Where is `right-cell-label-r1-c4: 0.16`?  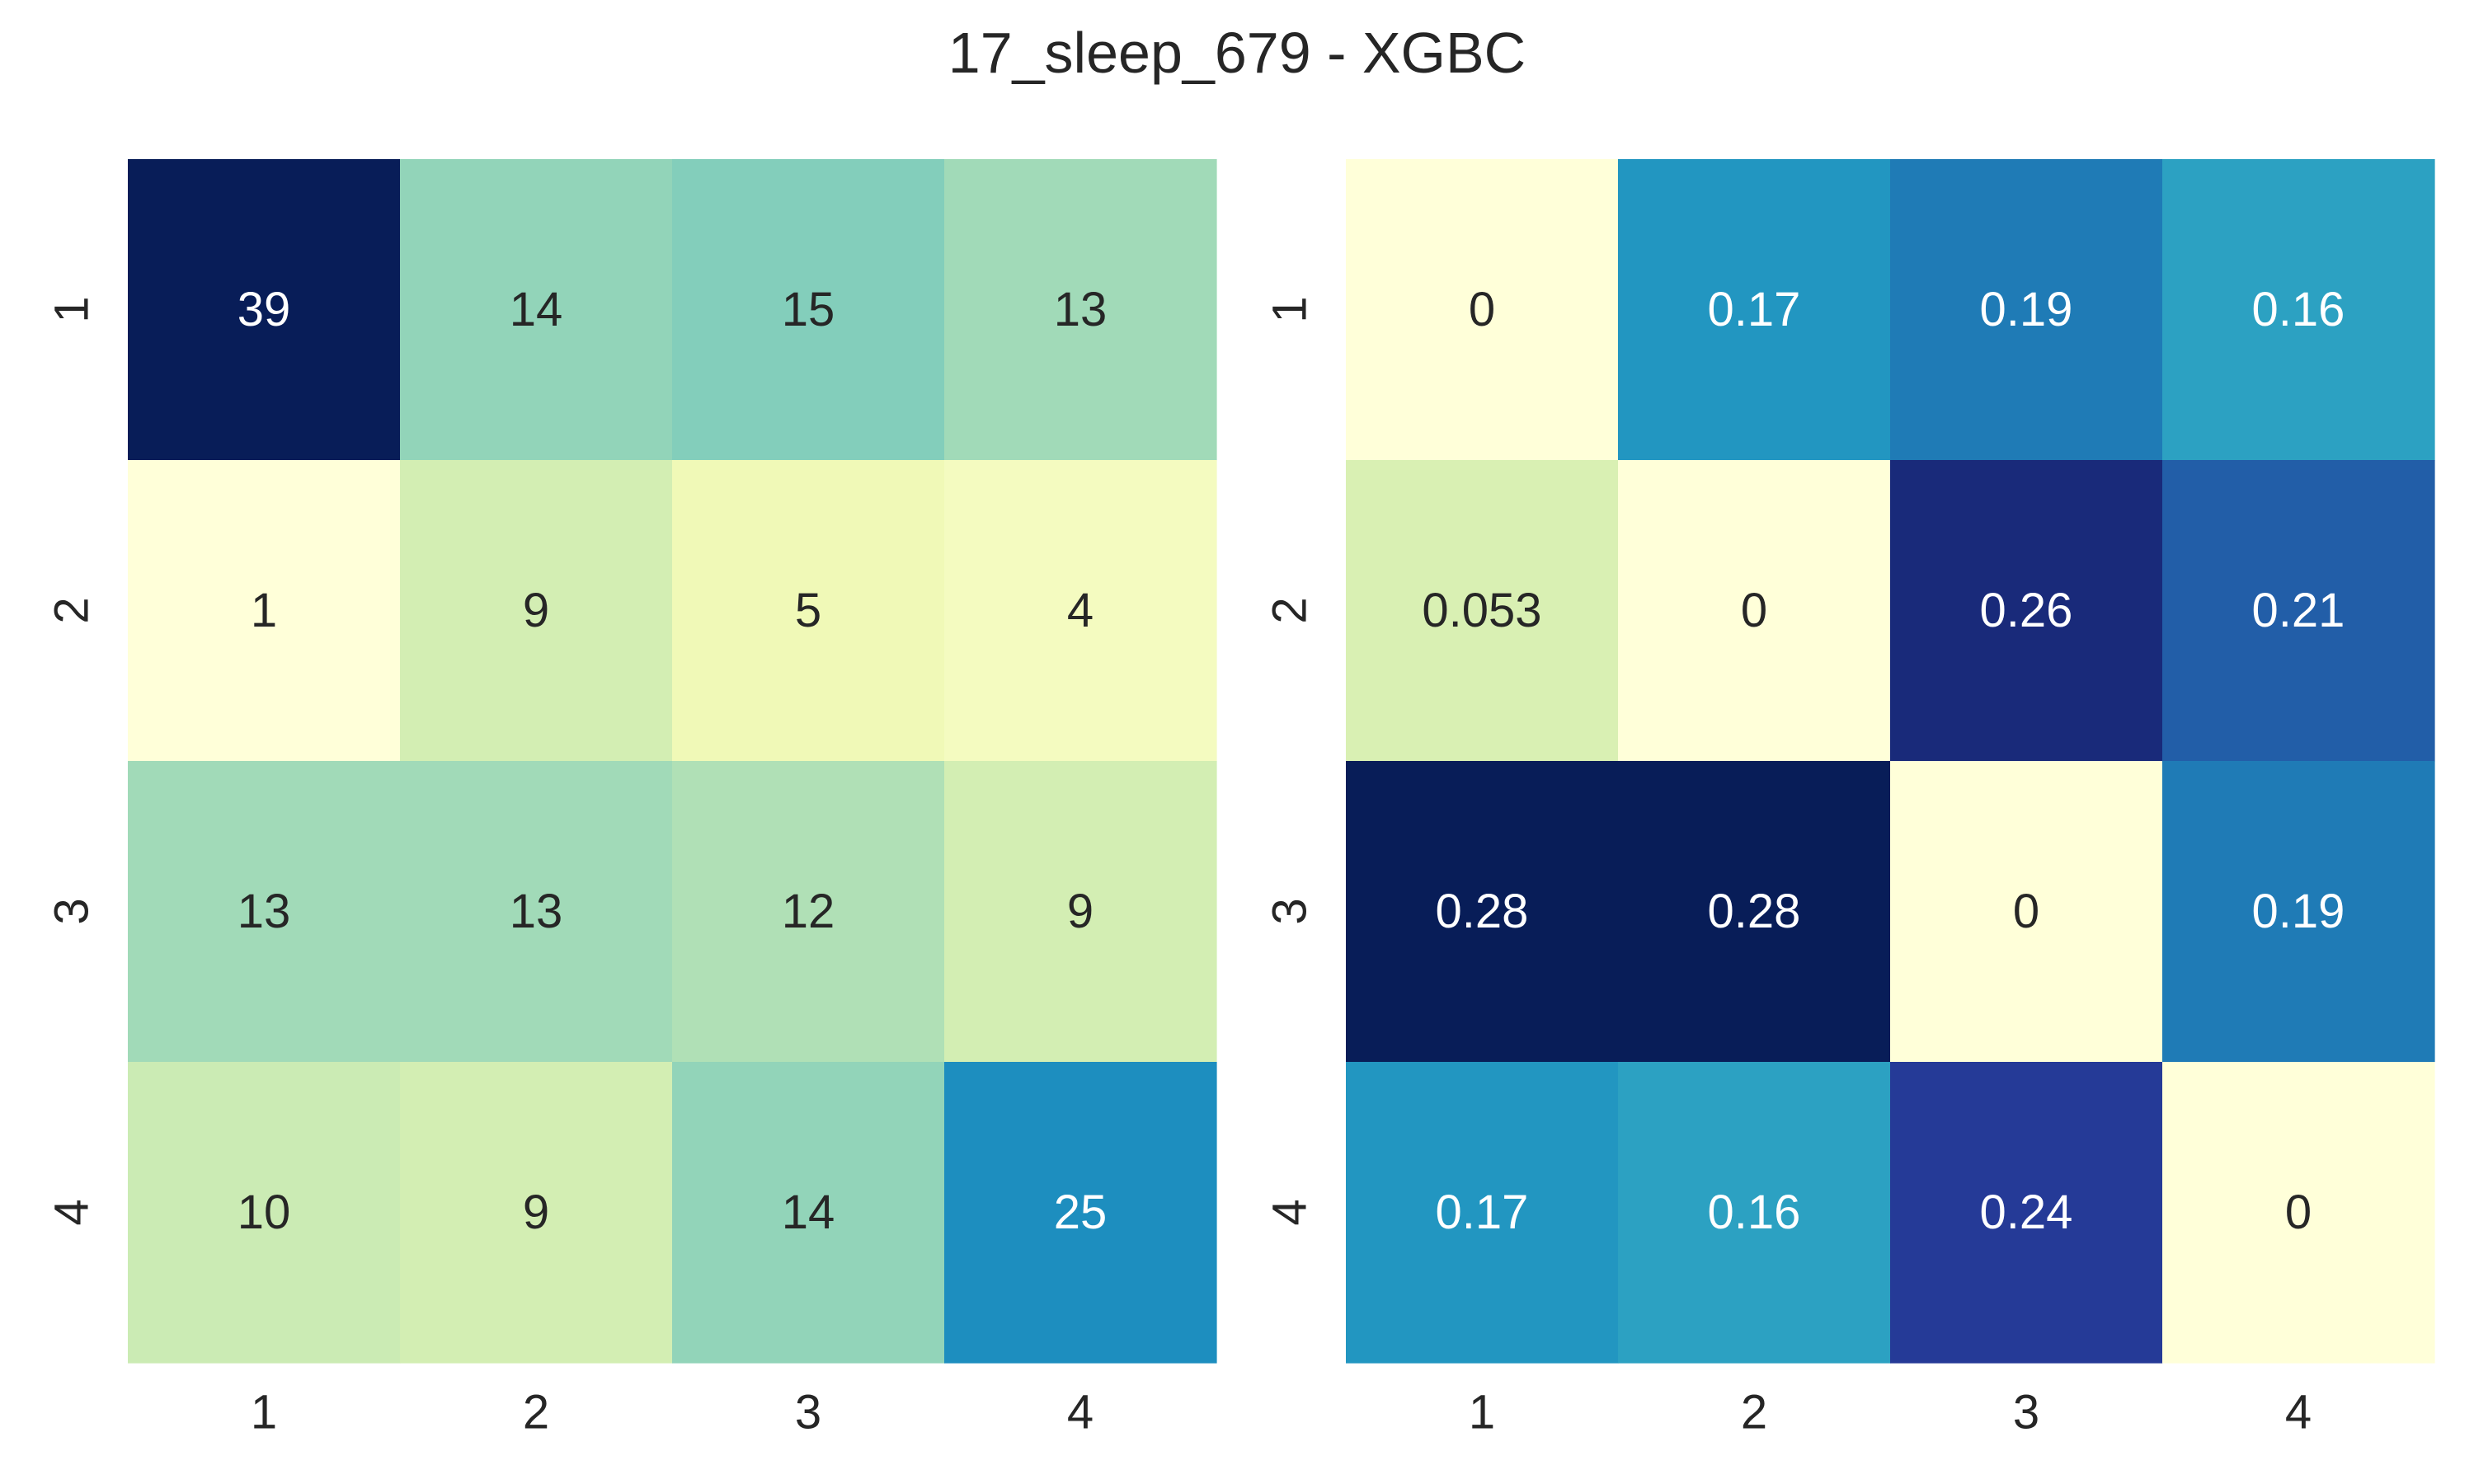
right-cell-label-r1-c4: 0.16 is located at coordinates (2298, 309).